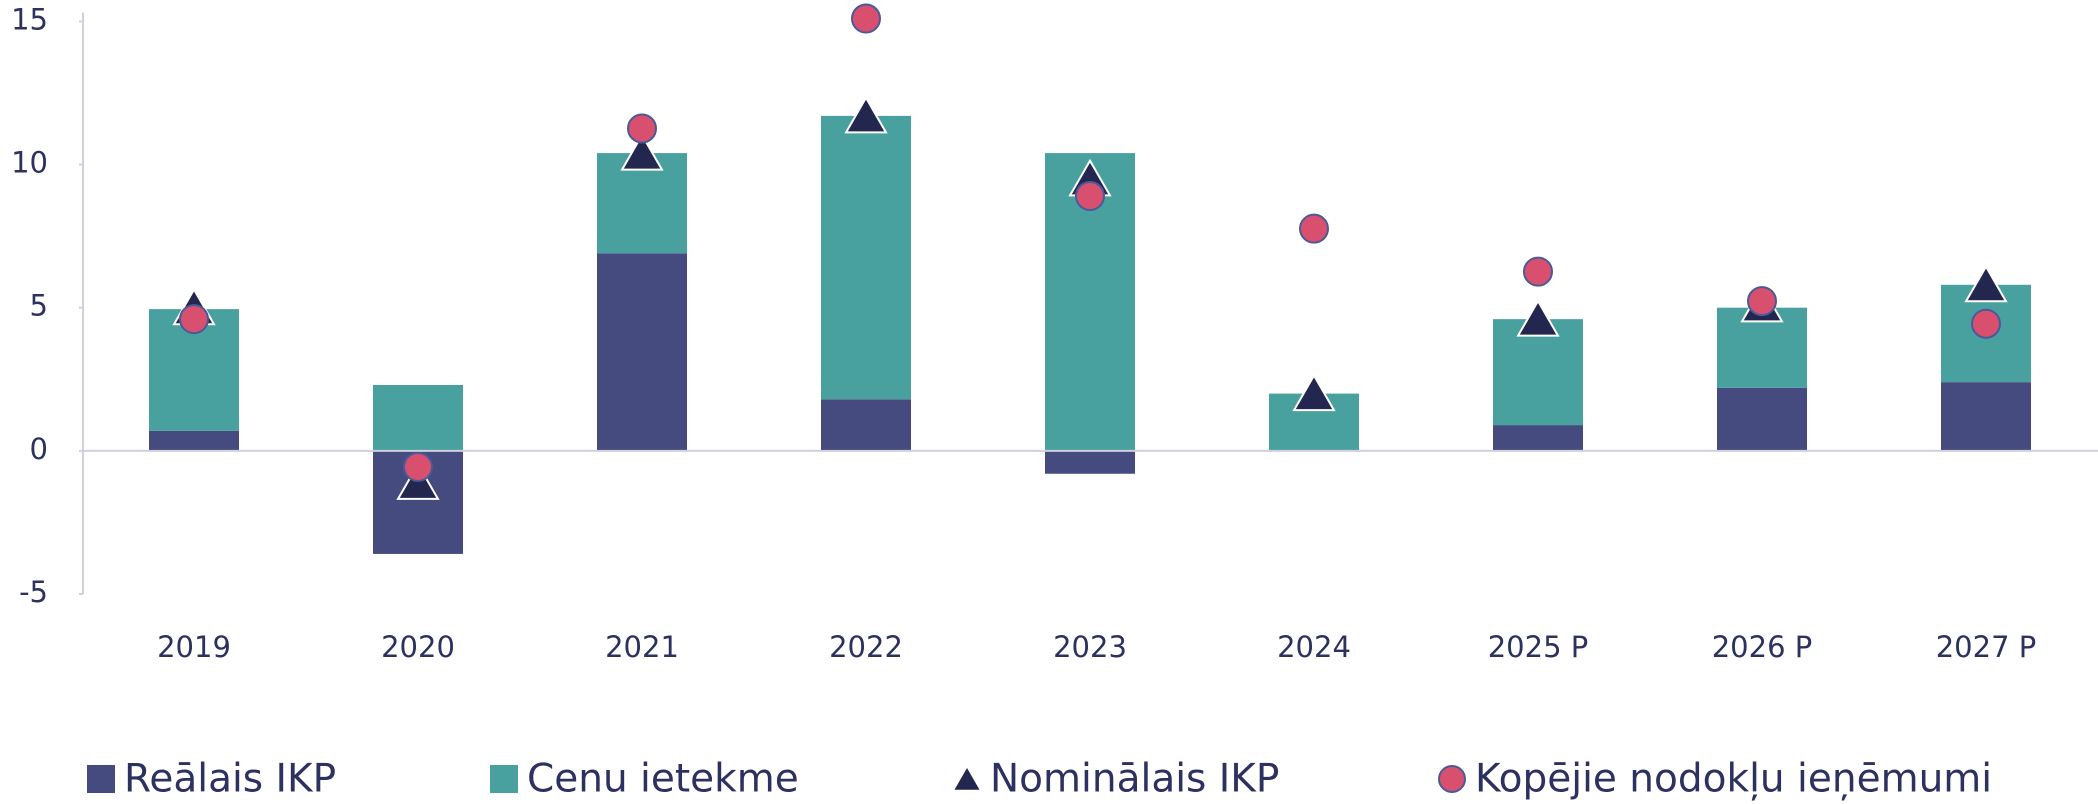  Describe the element at coordinates (1090, 647) in the screenshot. I see `x-tick-label: 2023` at that location.